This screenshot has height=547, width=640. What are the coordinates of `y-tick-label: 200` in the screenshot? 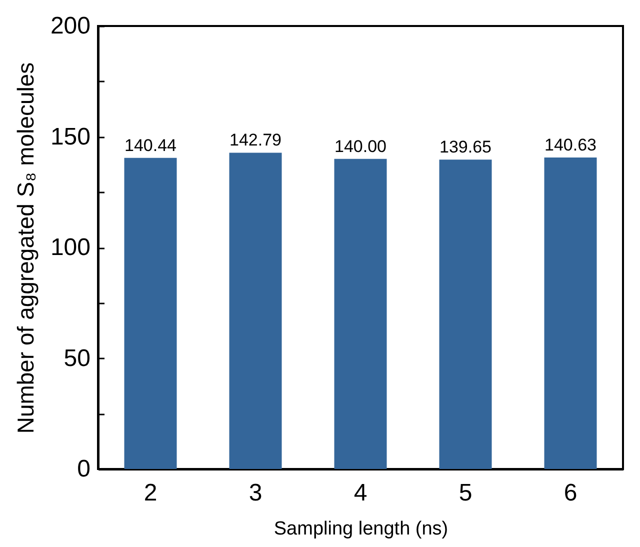 It's located at (70, 26).